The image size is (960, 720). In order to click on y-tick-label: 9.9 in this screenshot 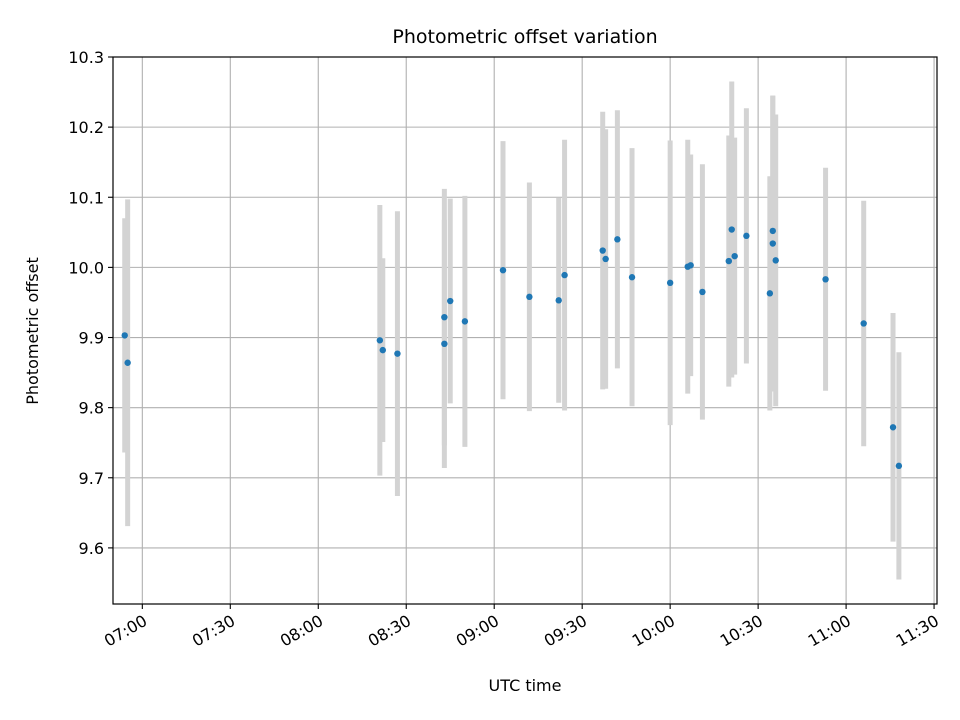, I will do `click(91, 338)`.